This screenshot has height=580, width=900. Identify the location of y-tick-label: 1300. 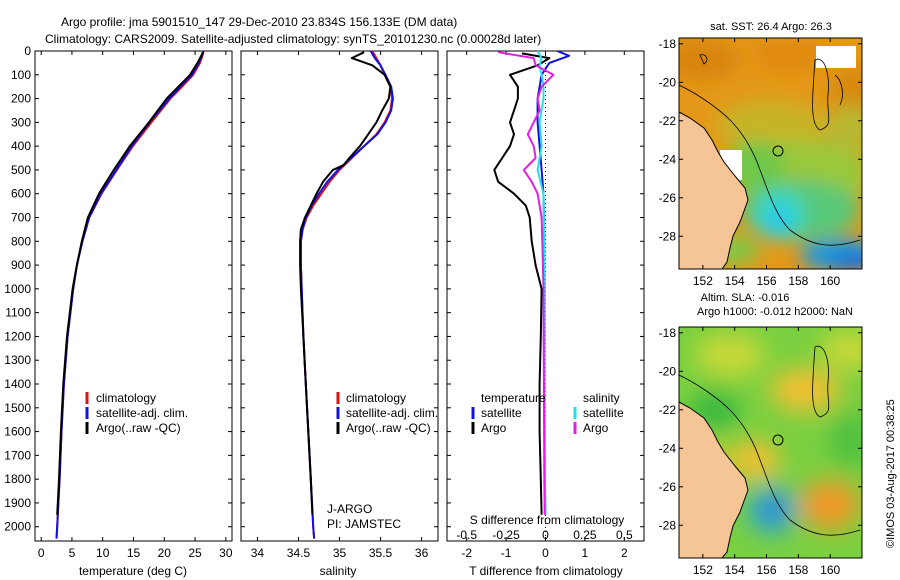
(17, 360).